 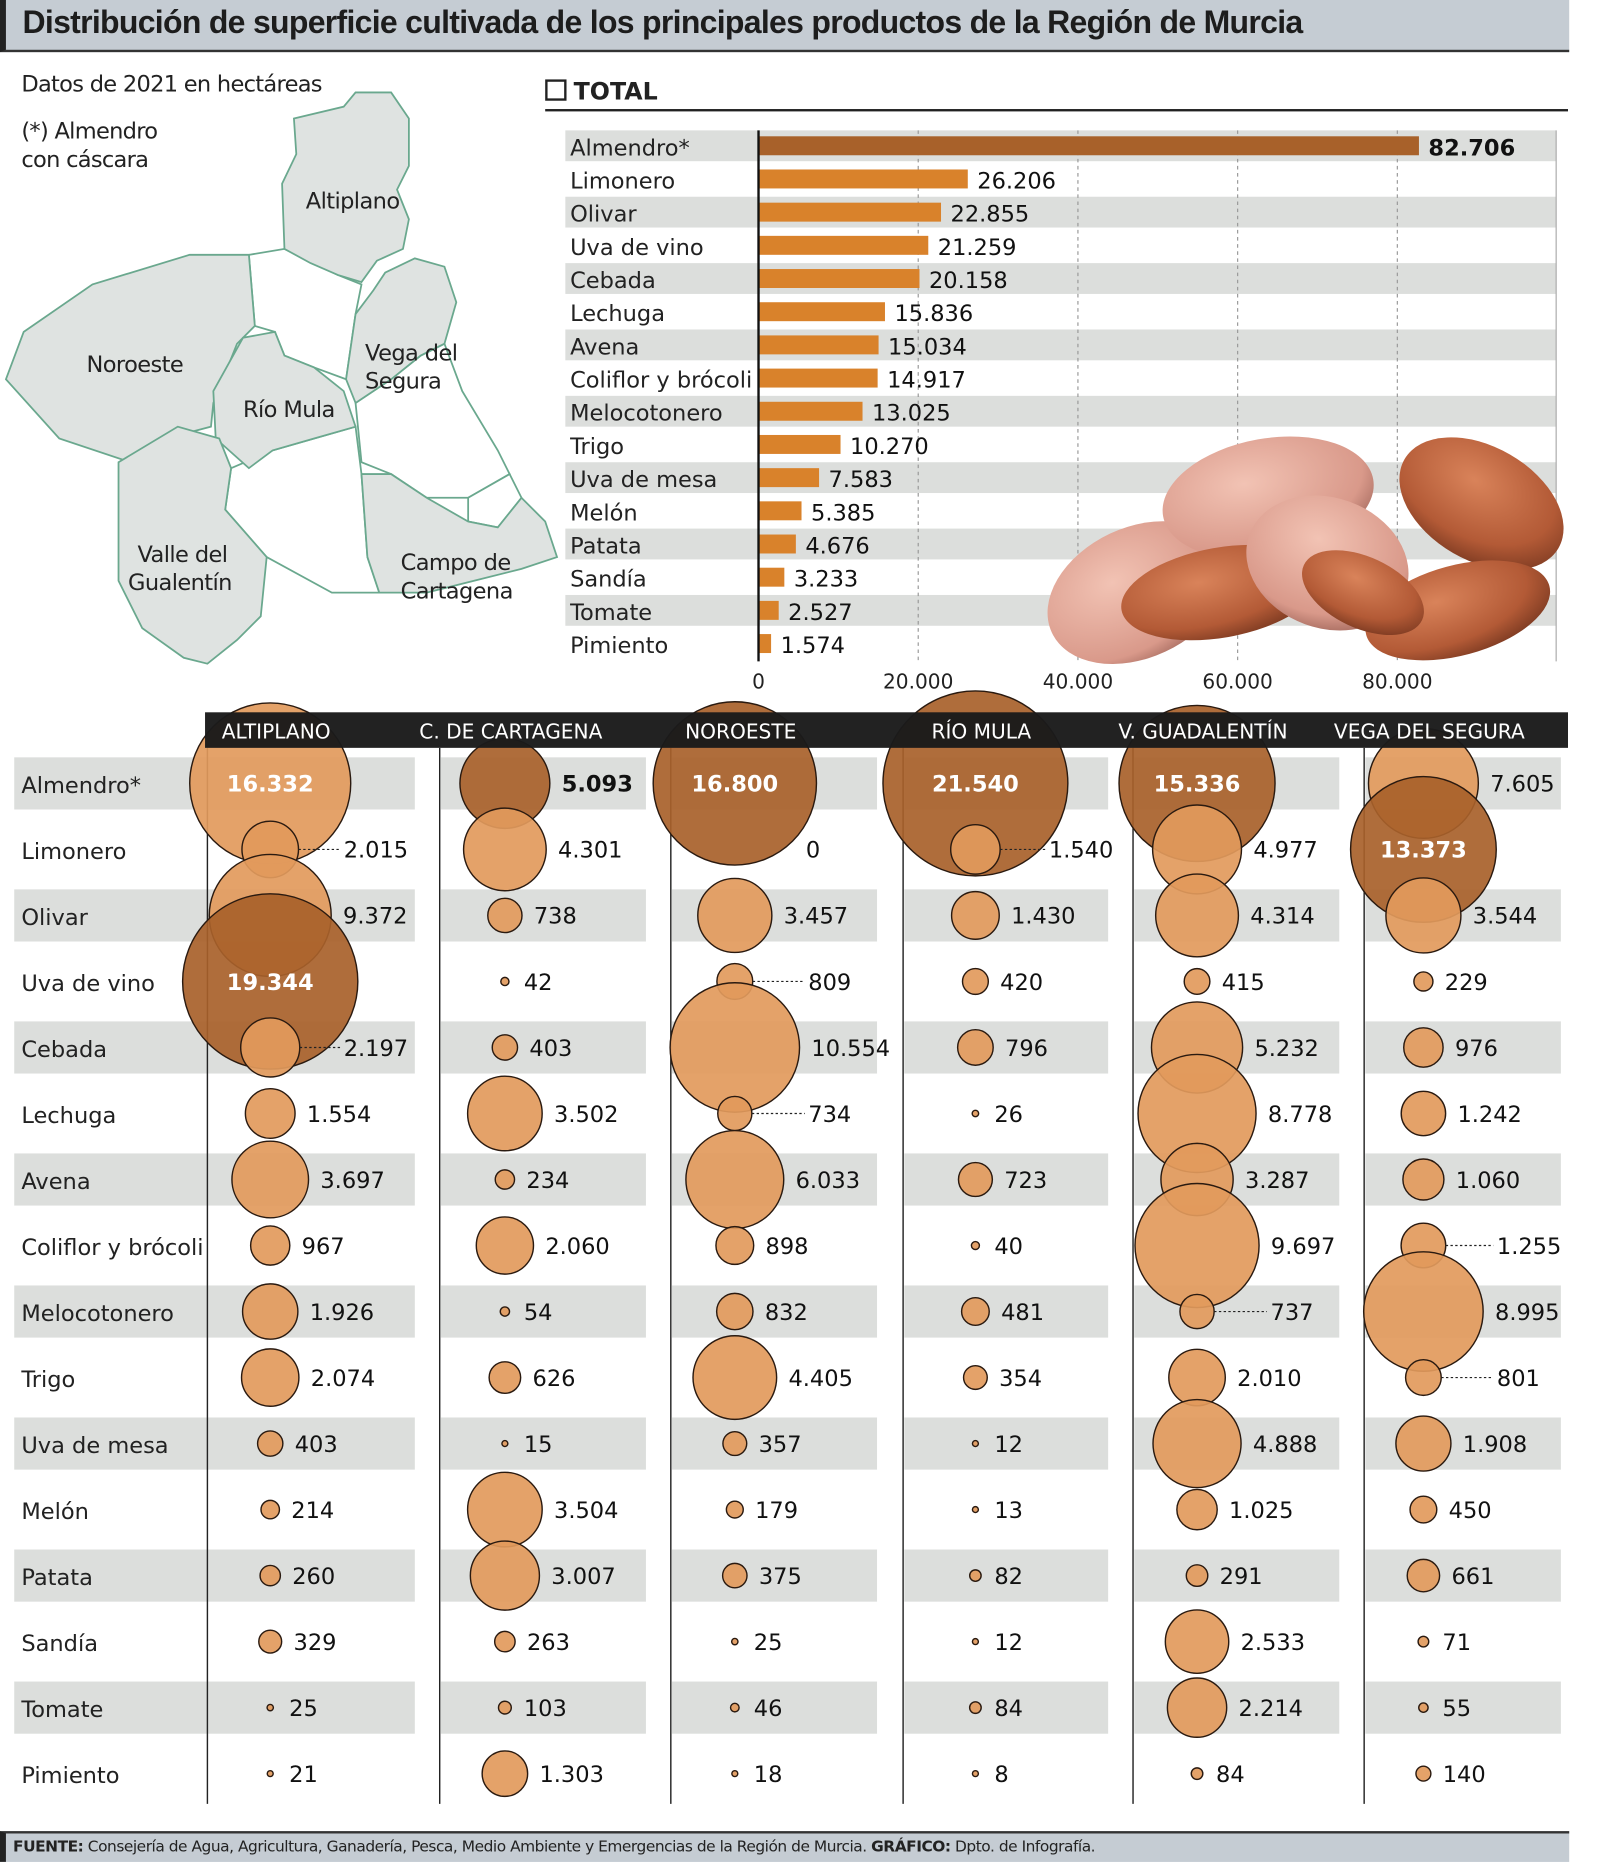 I want to click on bubble-value-label: 1.255, so click(x=1529, y=1247).